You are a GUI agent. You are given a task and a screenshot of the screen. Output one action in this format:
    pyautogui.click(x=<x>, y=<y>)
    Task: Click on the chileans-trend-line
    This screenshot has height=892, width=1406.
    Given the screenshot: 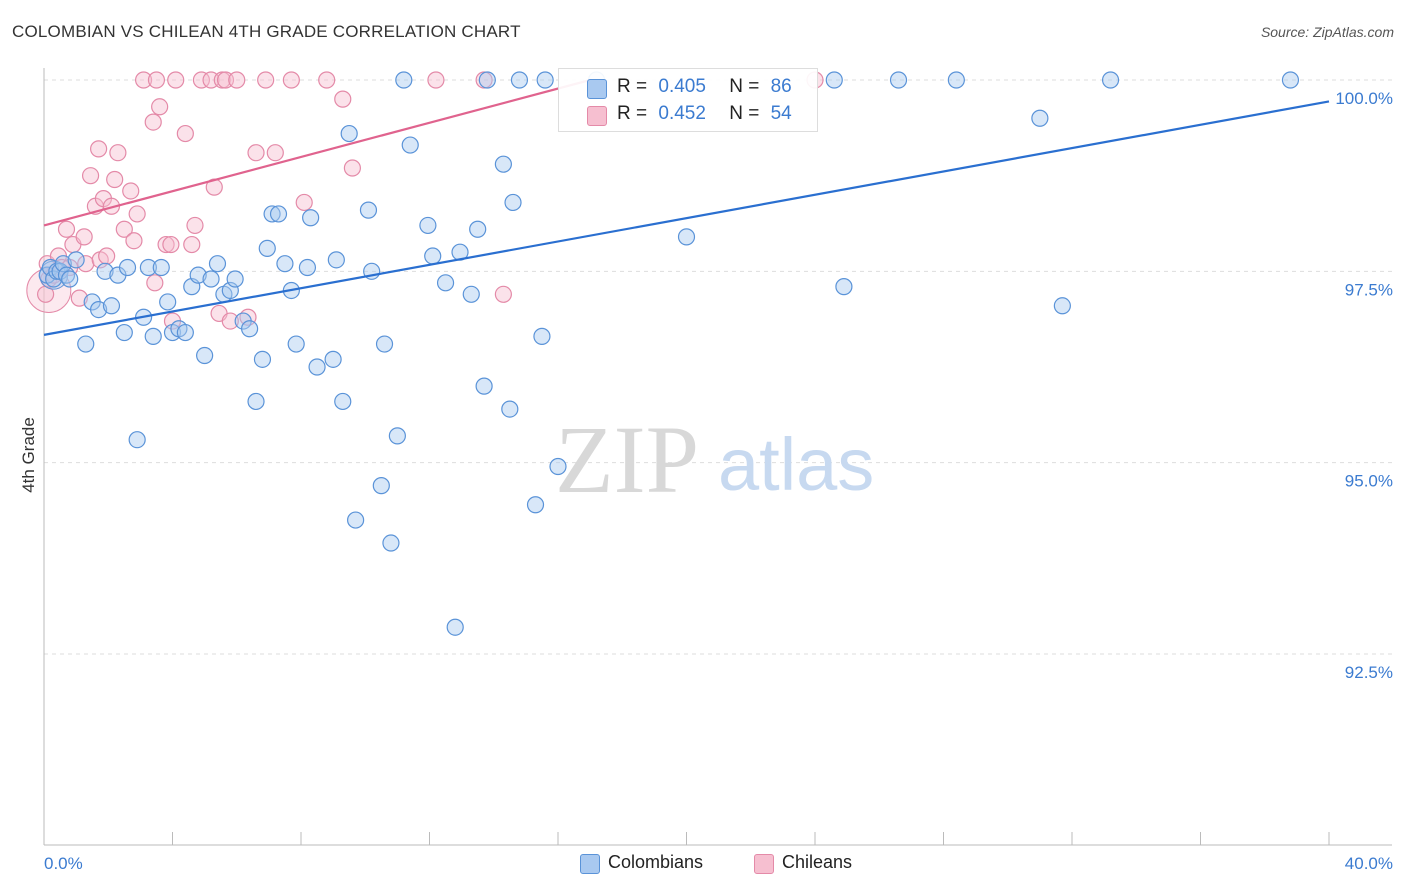 What is the action you would take?
    pyautogui.click(x=317, y=152)
    